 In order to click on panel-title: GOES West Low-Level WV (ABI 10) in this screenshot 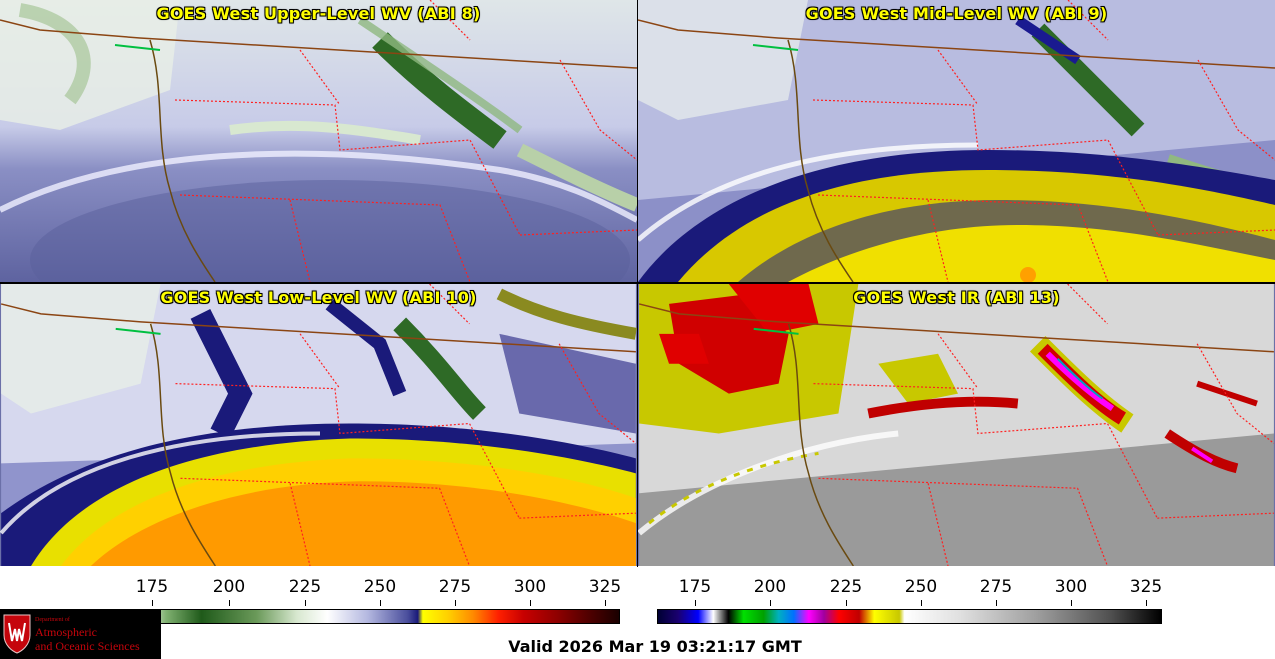, I will do `click(318, 297)`.